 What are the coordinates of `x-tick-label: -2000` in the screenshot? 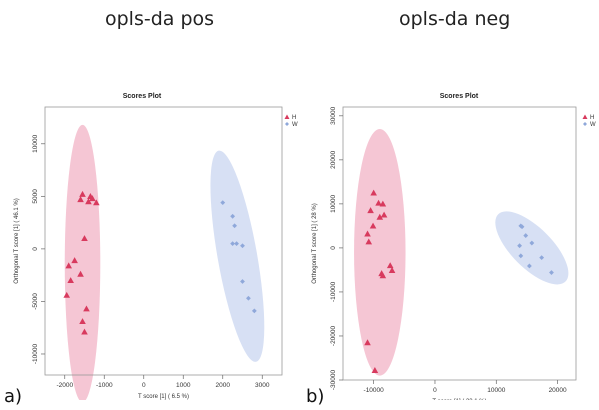 It's located at (64, 385).